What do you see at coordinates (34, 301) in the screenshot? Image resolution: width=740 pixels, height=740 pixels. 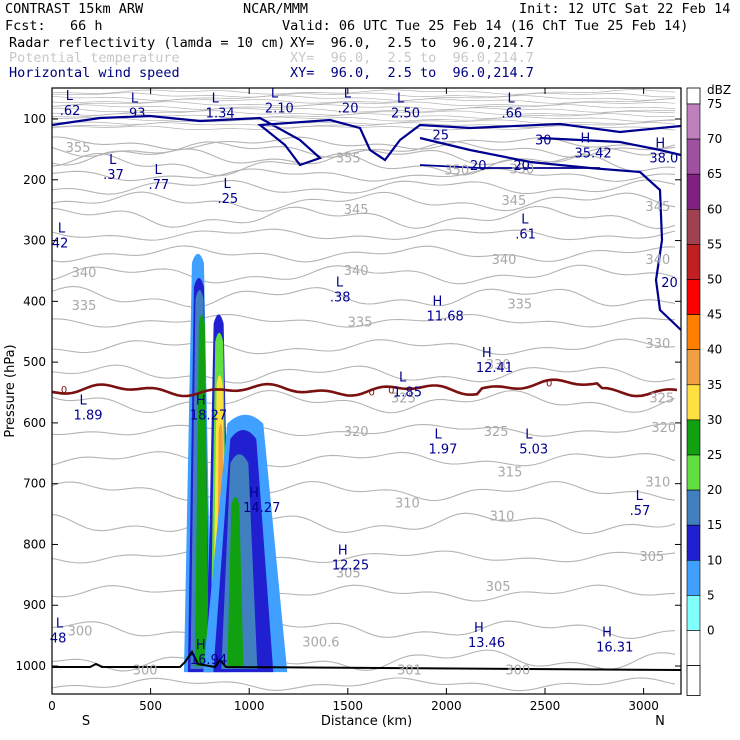 I see `y-tick-label: 400` at bounding box center [34, 301].